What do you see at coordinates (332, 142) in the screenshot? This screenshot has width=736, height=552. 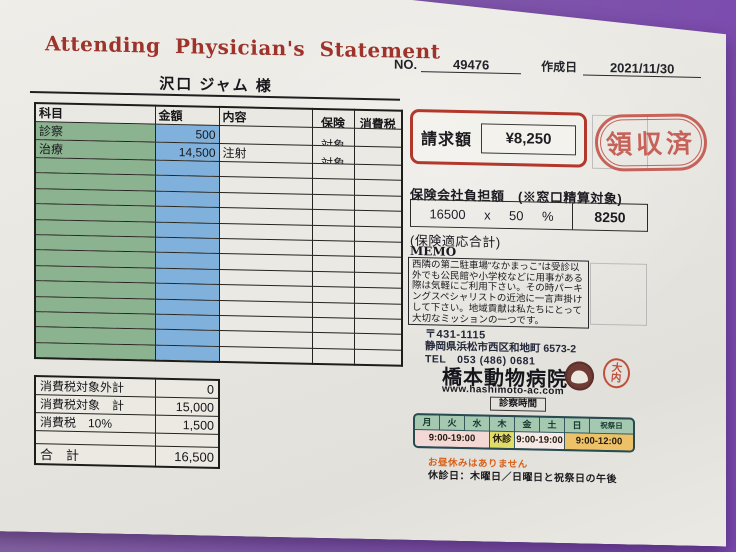 I see `insurance-mark: 対象` at bounding box center [332, 142].